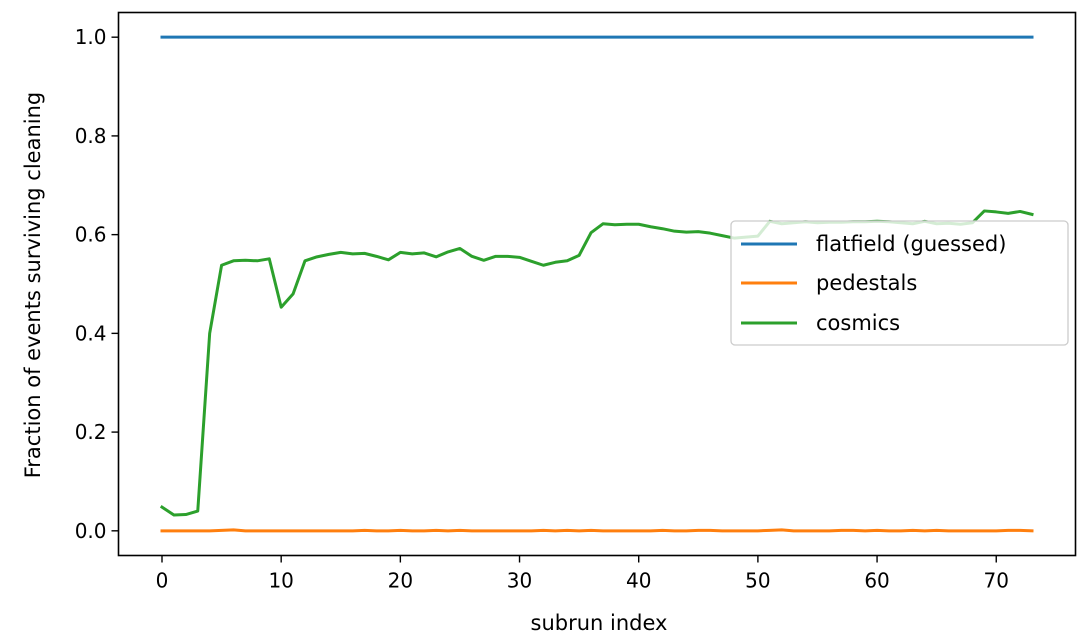  I want to click on legend-label-cosmics: cosmics, so click(858, 323).